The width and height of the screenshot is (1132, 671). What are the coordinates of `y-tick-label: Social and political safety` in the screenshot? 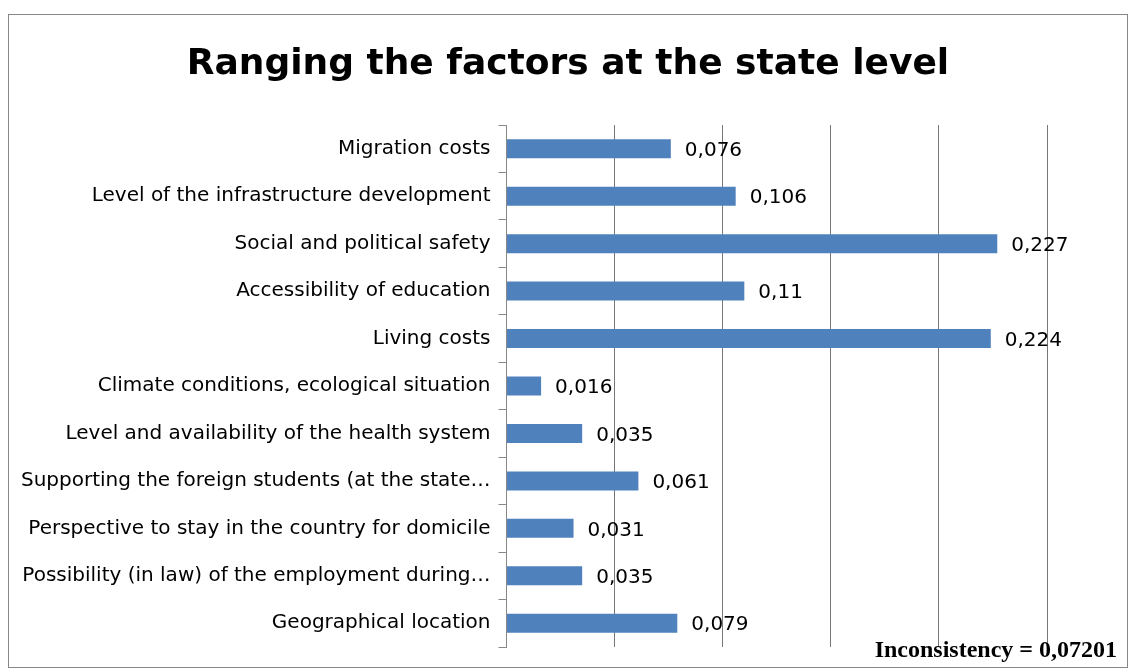 It's located at (362, 241).